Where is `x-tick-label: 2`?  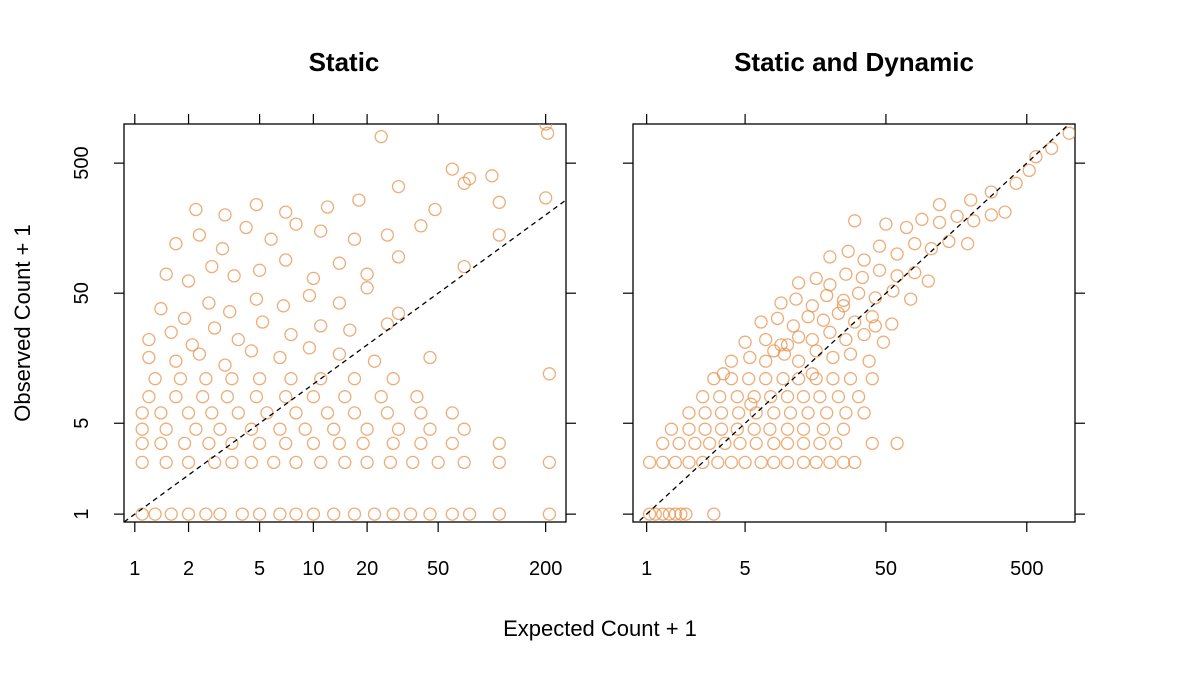
x-tick-label: 2 is located at coordinates (188, 569).